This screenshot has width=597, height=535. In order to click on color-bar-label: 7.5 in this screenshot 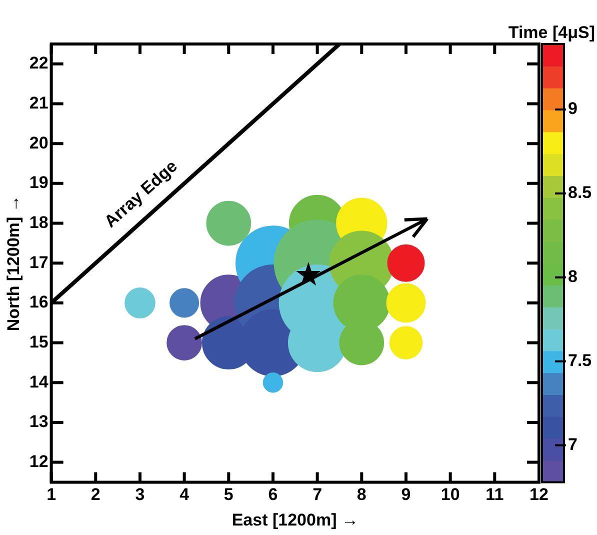, I will do `click(580, 360)`.